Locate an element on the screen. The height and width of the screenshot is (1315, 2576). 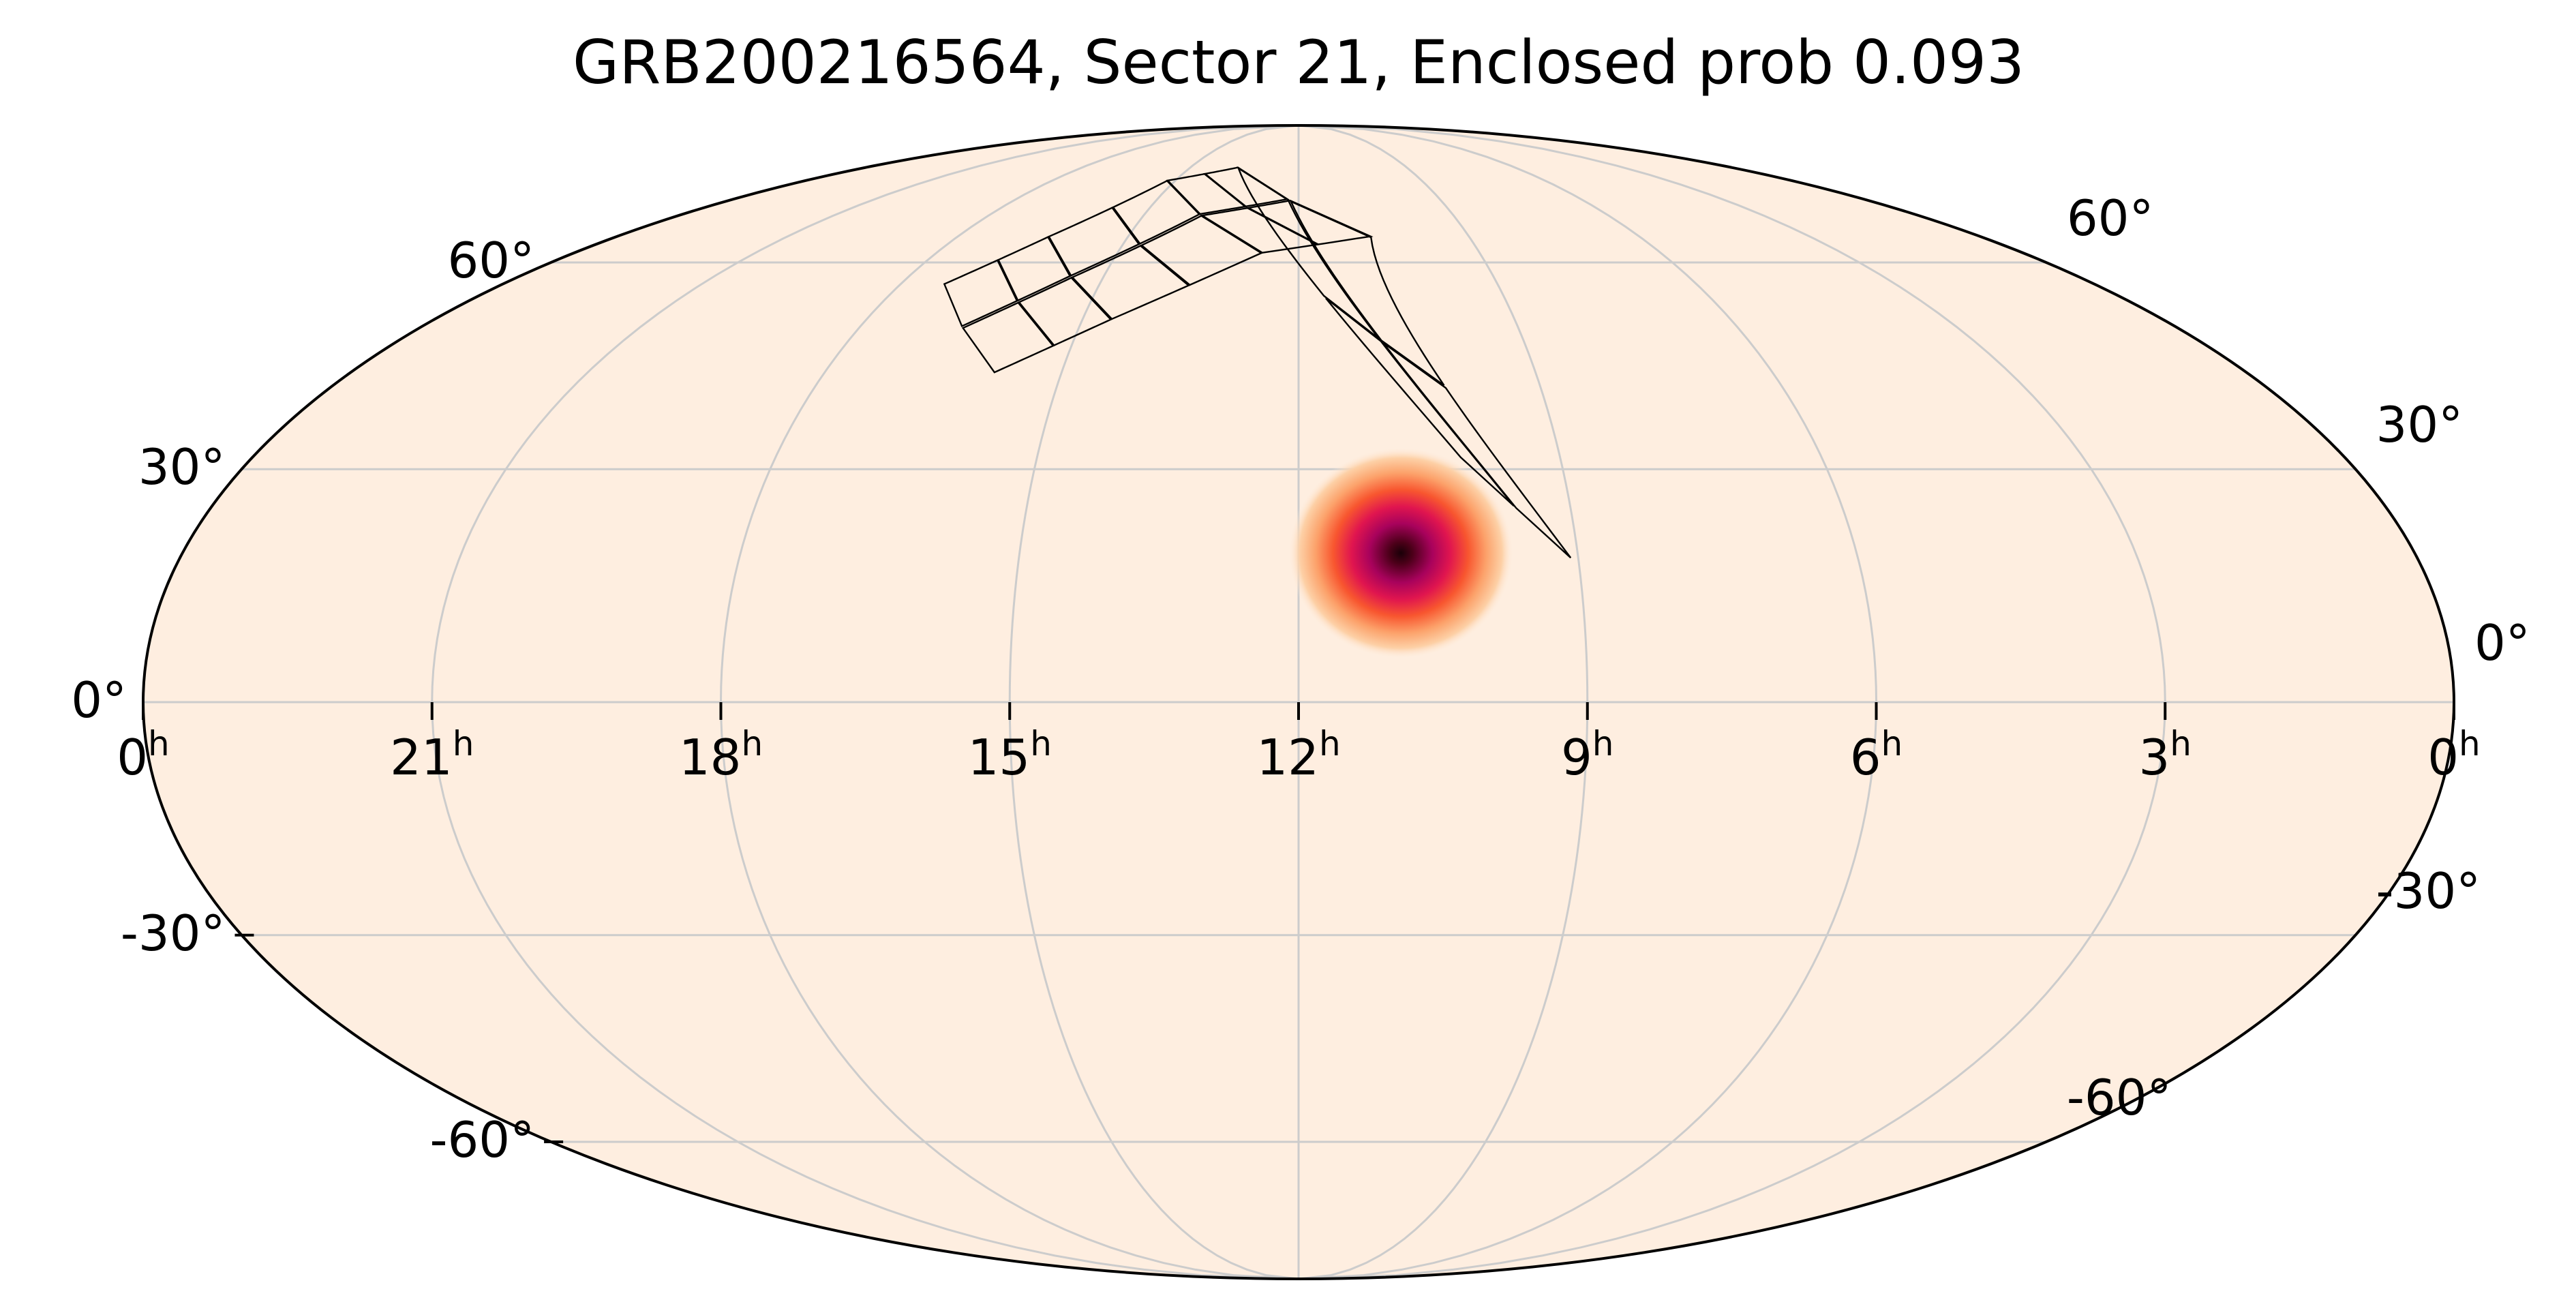
dec-label-right: 0° is located at coordinates (2502, 642).